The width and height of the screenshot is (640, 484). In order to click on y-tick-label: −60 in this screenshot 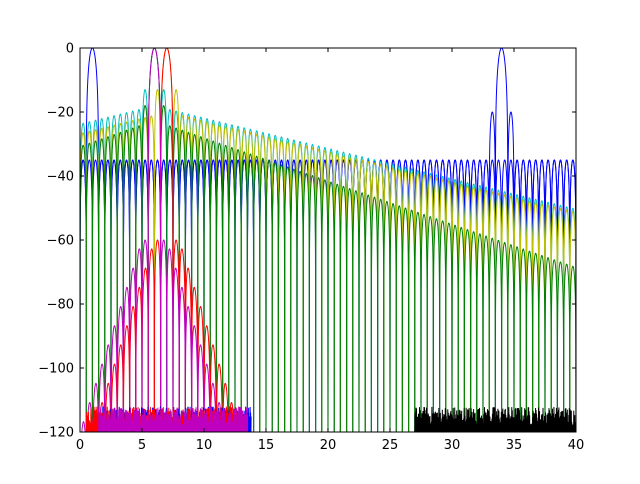, I will do `click(60, 241)`.